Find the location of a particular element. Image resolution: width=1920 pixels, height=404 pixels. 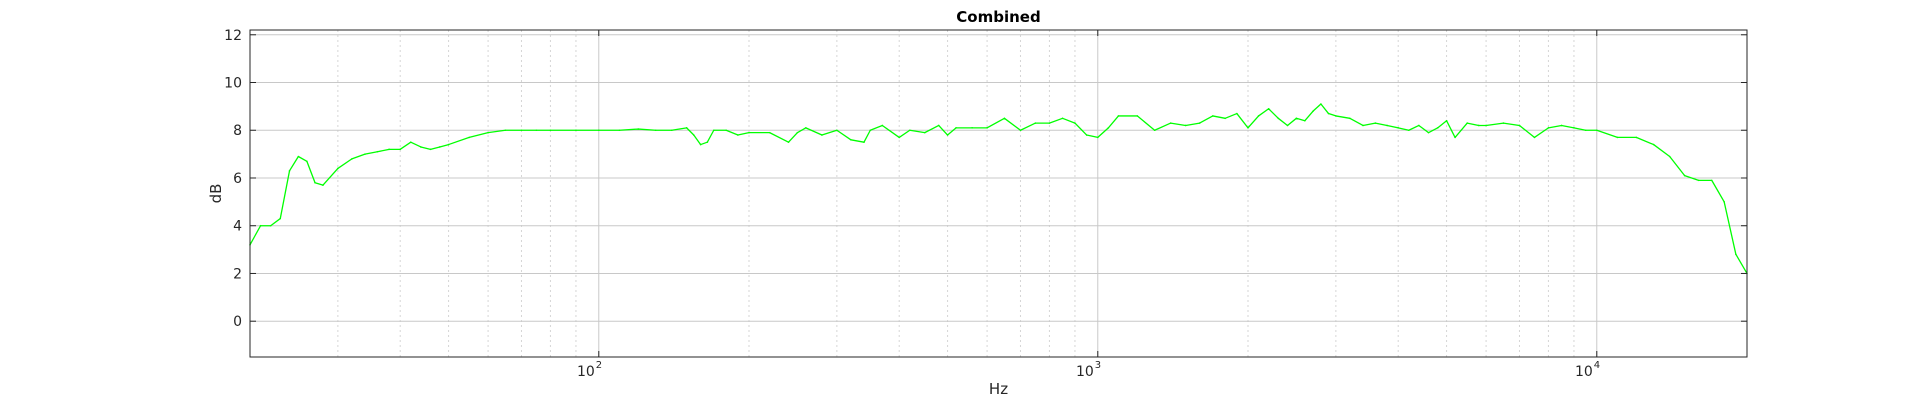

y-tick-label: 8 is located at coordinates (237, 131).